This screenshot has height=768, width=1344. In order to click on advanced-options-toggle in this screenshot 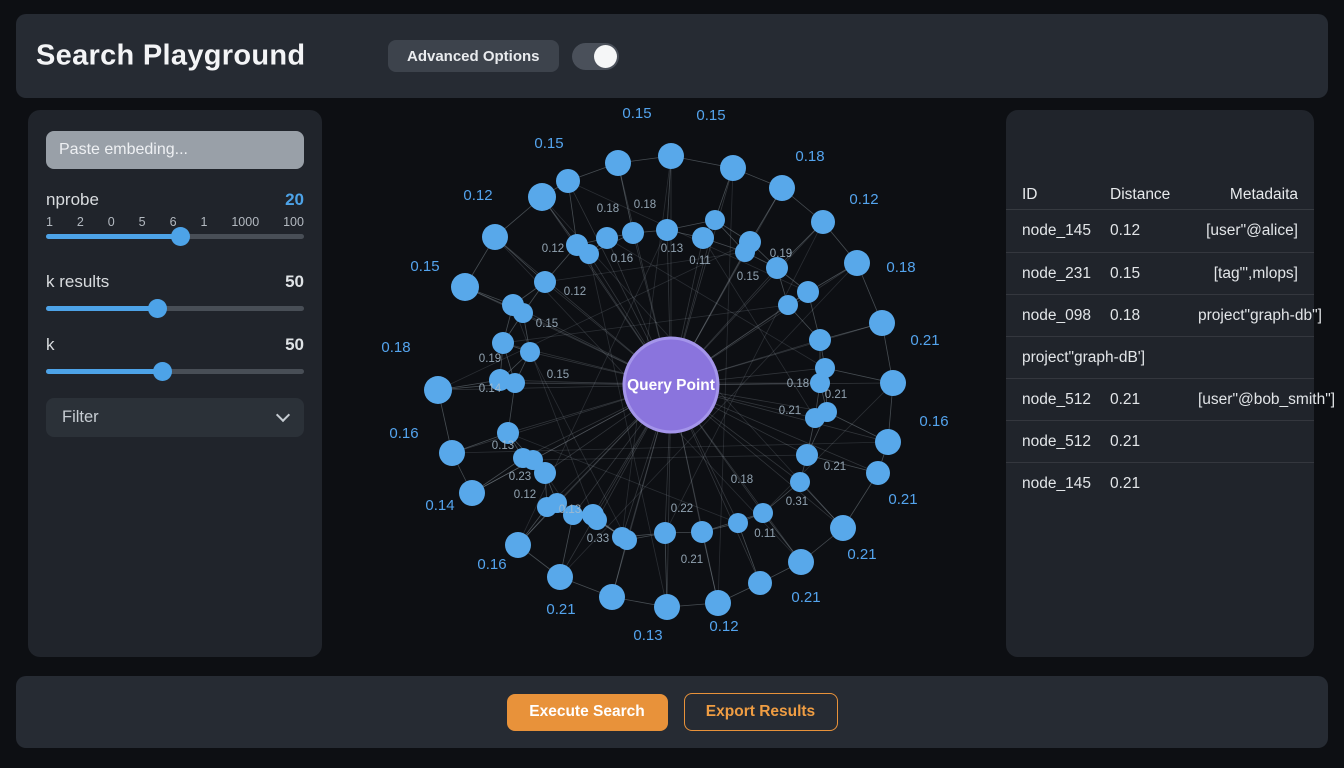, I will do `click(595, 56)`.